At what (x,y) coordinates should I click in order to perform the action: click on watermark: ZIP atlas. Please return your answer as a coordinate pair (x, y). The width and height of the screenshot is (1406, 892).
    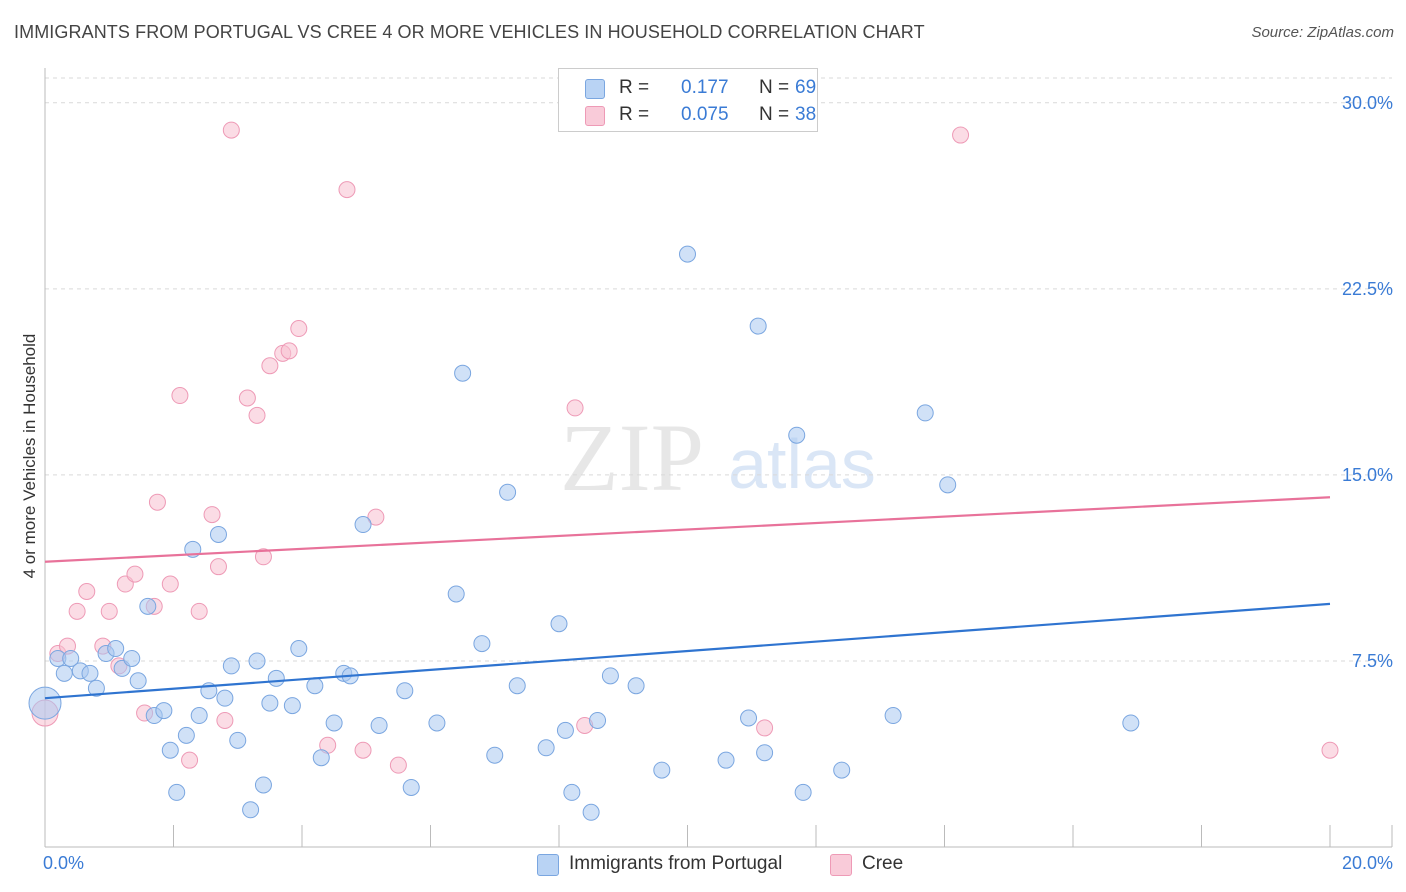
    Looking at the image, I should click on (718, 457).